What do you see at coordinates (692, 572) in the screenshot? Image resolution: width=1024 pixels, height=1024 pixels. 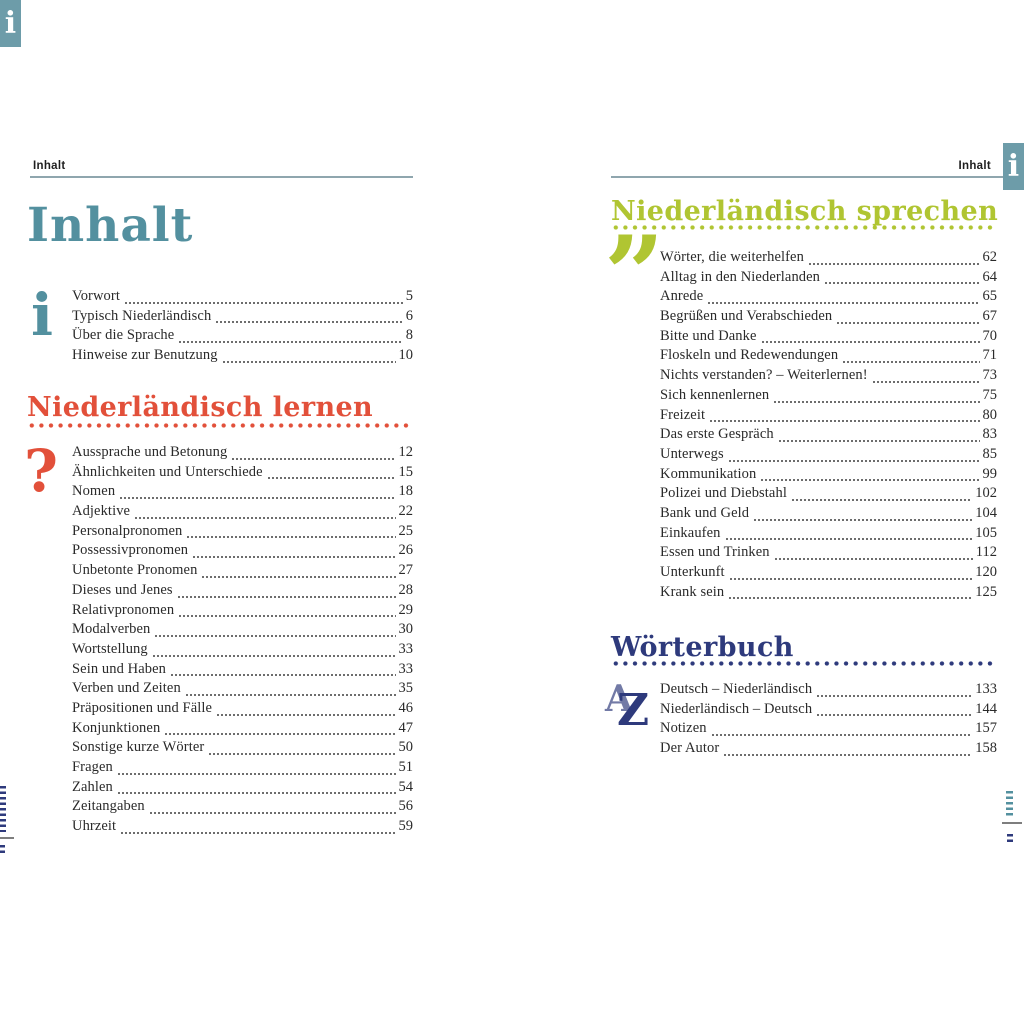 I see `toc-entry-label: Unterkunft` at bounding box center [692, 572].